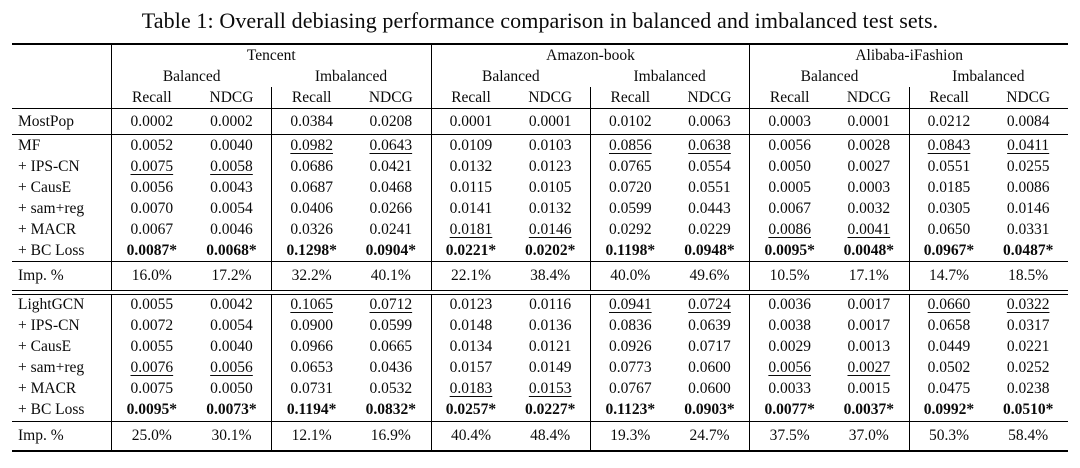  What do you see at coordinates (1028, 97) in the screenshot?
I see `metric-header: NDCG` at bounding box center [1028, 97].